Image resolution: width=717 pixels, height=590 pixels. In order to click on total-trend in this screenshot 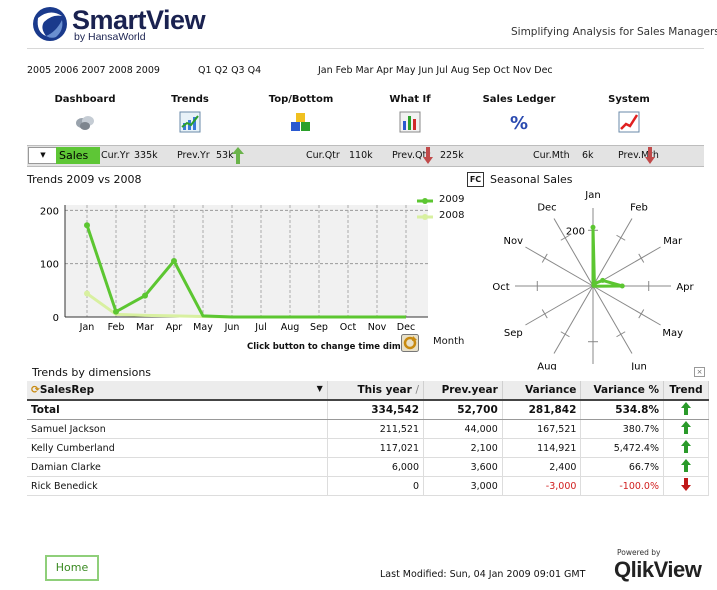, I will do `click(686, 410)`.